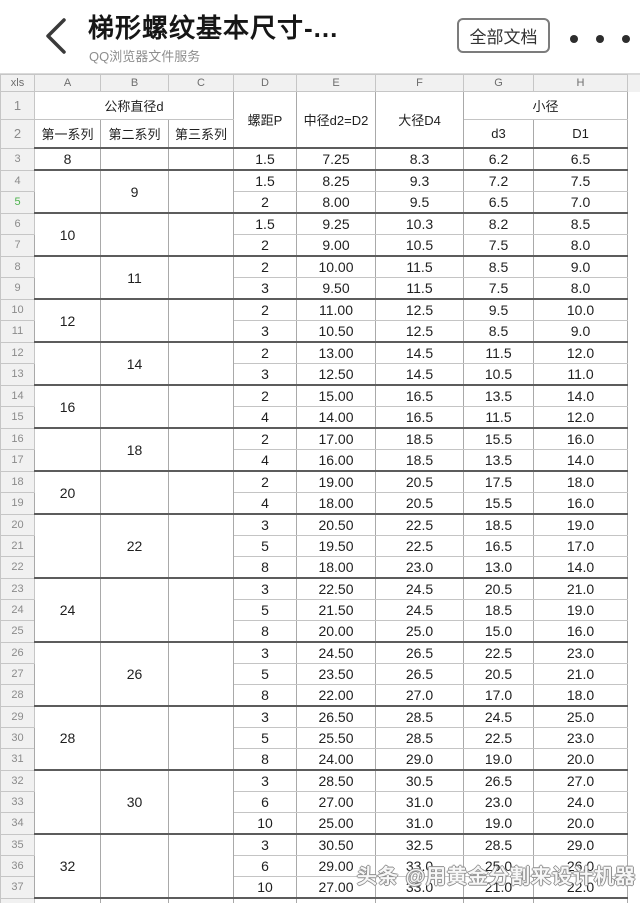  What do you see at coordinates (580, 288) in the screenshot?
I see `cell-D1: 8.0` at bounding box center [580, 288].